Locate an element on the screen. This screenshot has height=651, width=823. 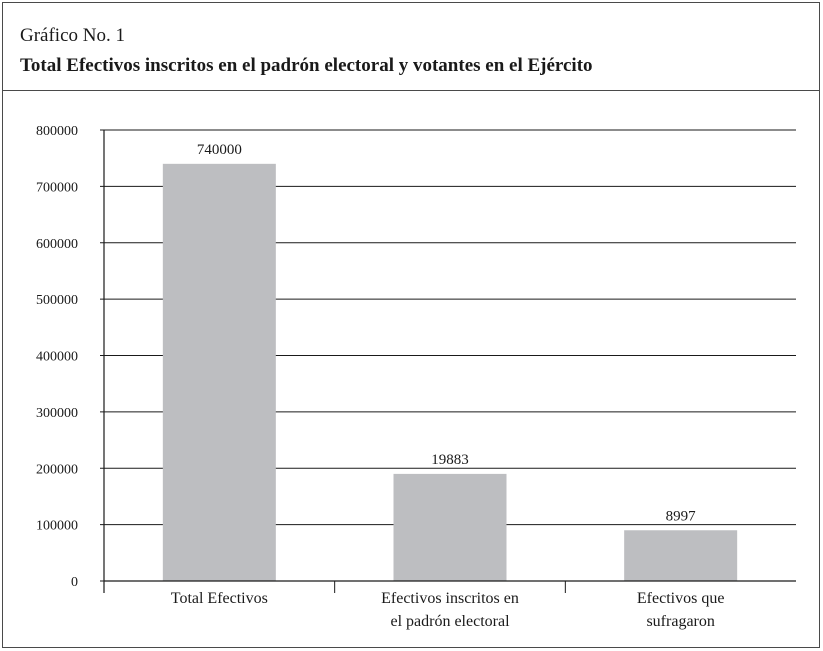
x-tick-label: el padrón electoral is located at coordinates (450, 621).